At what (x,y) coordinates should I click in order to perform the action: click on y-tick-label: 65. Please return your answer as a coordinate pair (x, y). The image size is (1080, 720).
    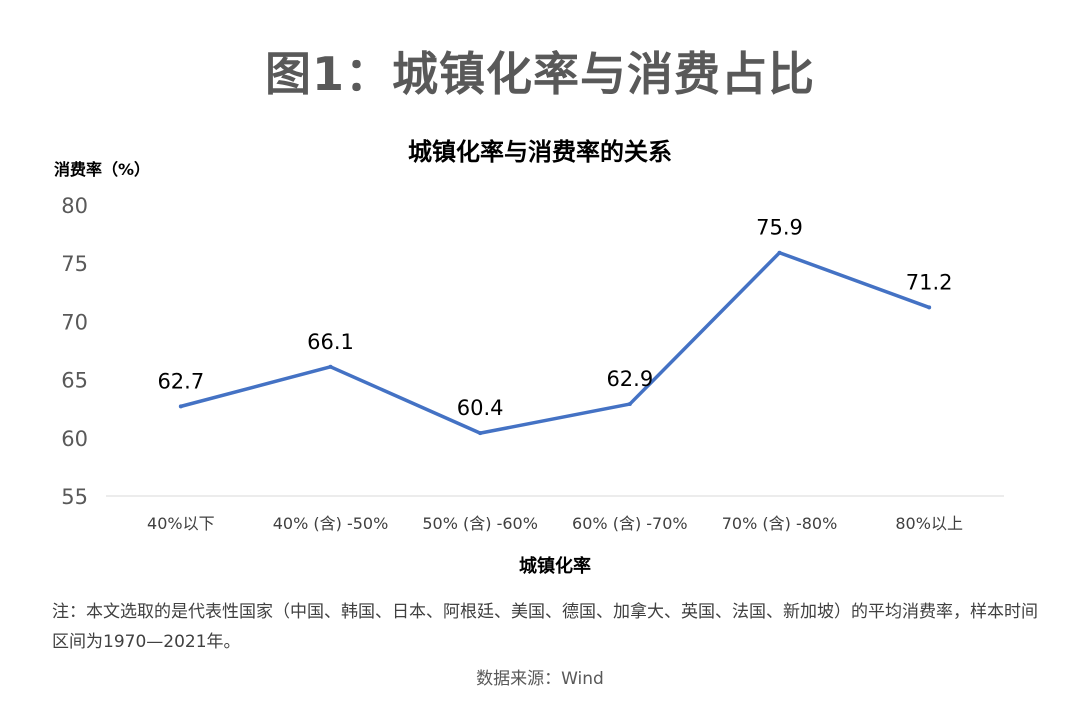
    Looking at the image, I should click on (74, 381).